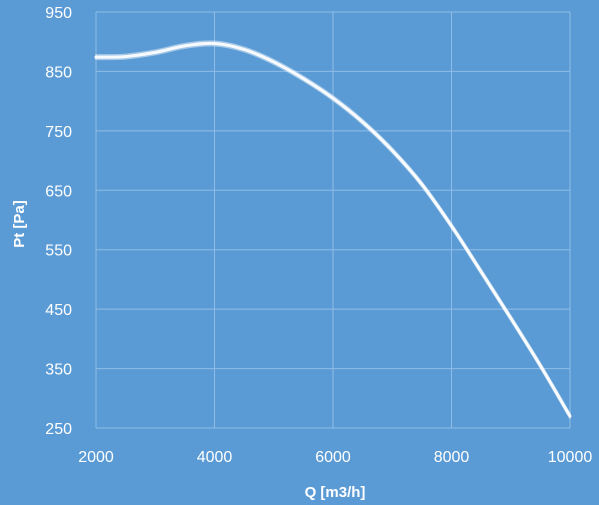 This screenshot has width=599, height=505. I want to click on y-tick-label: 350, so click(58, 370).